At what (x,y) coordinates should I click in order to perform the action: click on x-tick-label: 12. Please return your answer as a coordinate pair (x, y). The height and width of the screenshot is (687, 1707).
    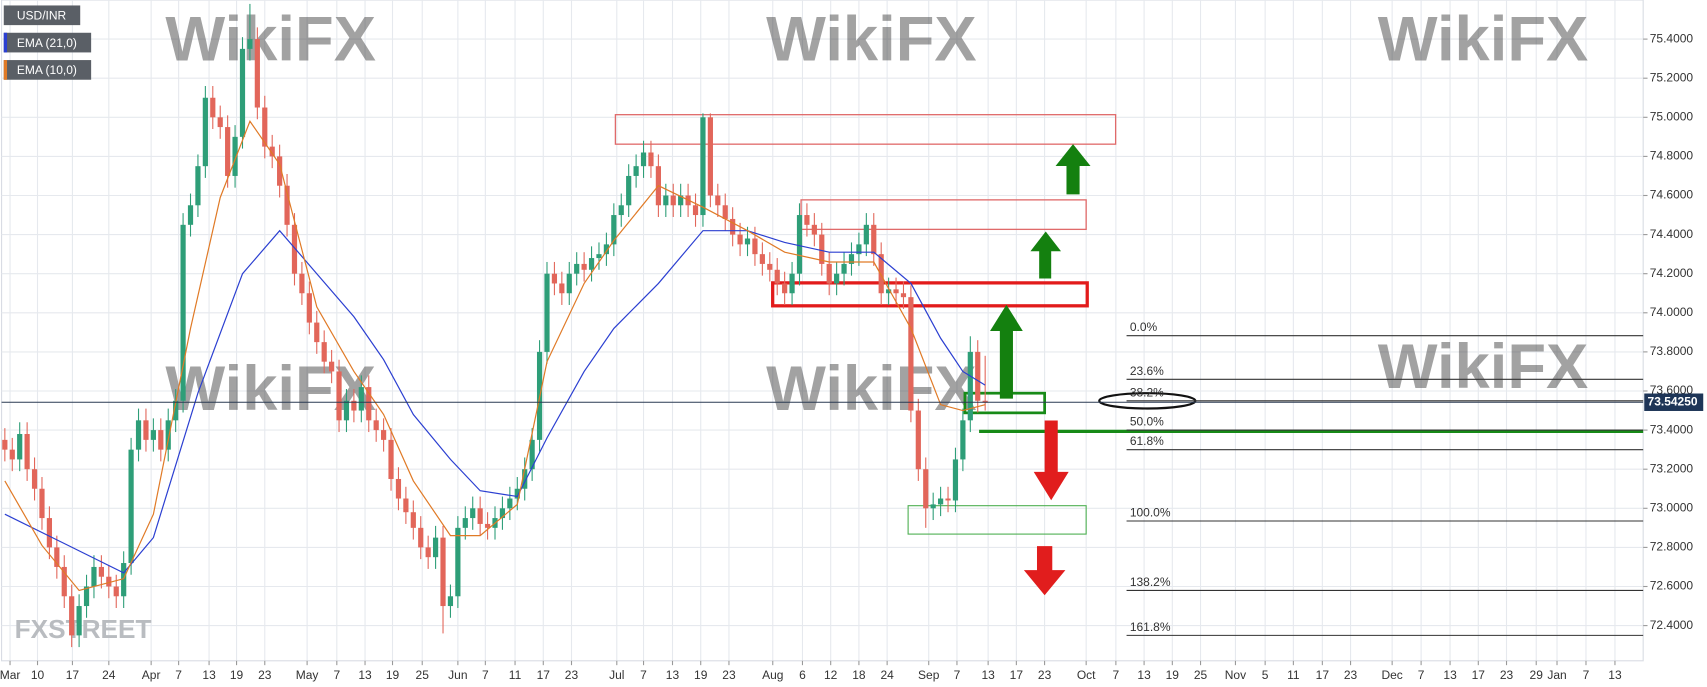
    Looking at the image, I should click on (831, 675).